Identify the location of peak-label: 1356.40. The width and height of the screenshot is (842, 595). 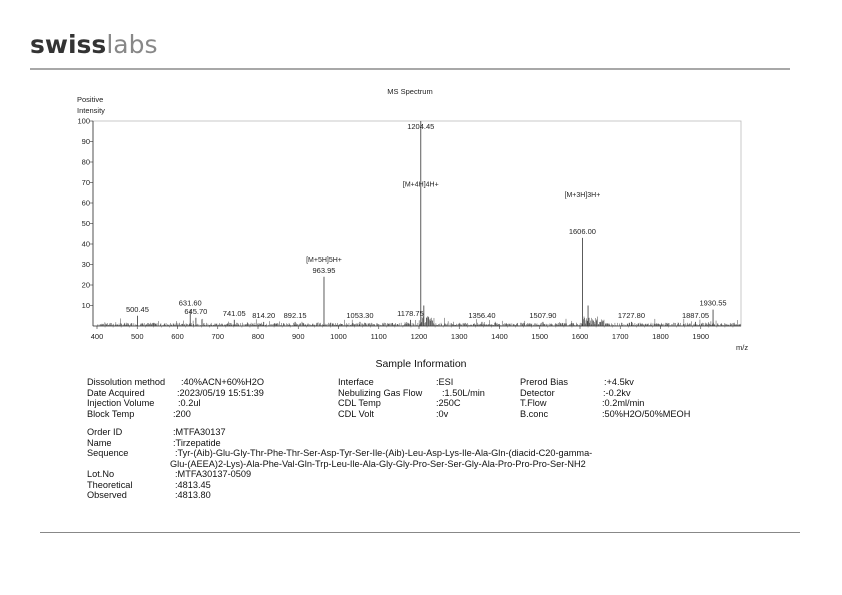
(481, 315).